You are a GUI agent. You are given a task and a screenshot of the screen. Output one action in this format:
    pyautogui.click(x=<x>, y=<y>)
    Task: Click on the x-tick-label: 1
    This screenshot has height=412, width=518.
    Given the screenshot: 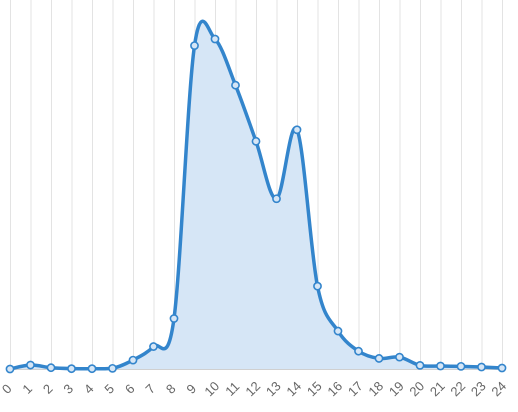 What is the action you would take?
    pyautogui.click(x=27, y=389)
    